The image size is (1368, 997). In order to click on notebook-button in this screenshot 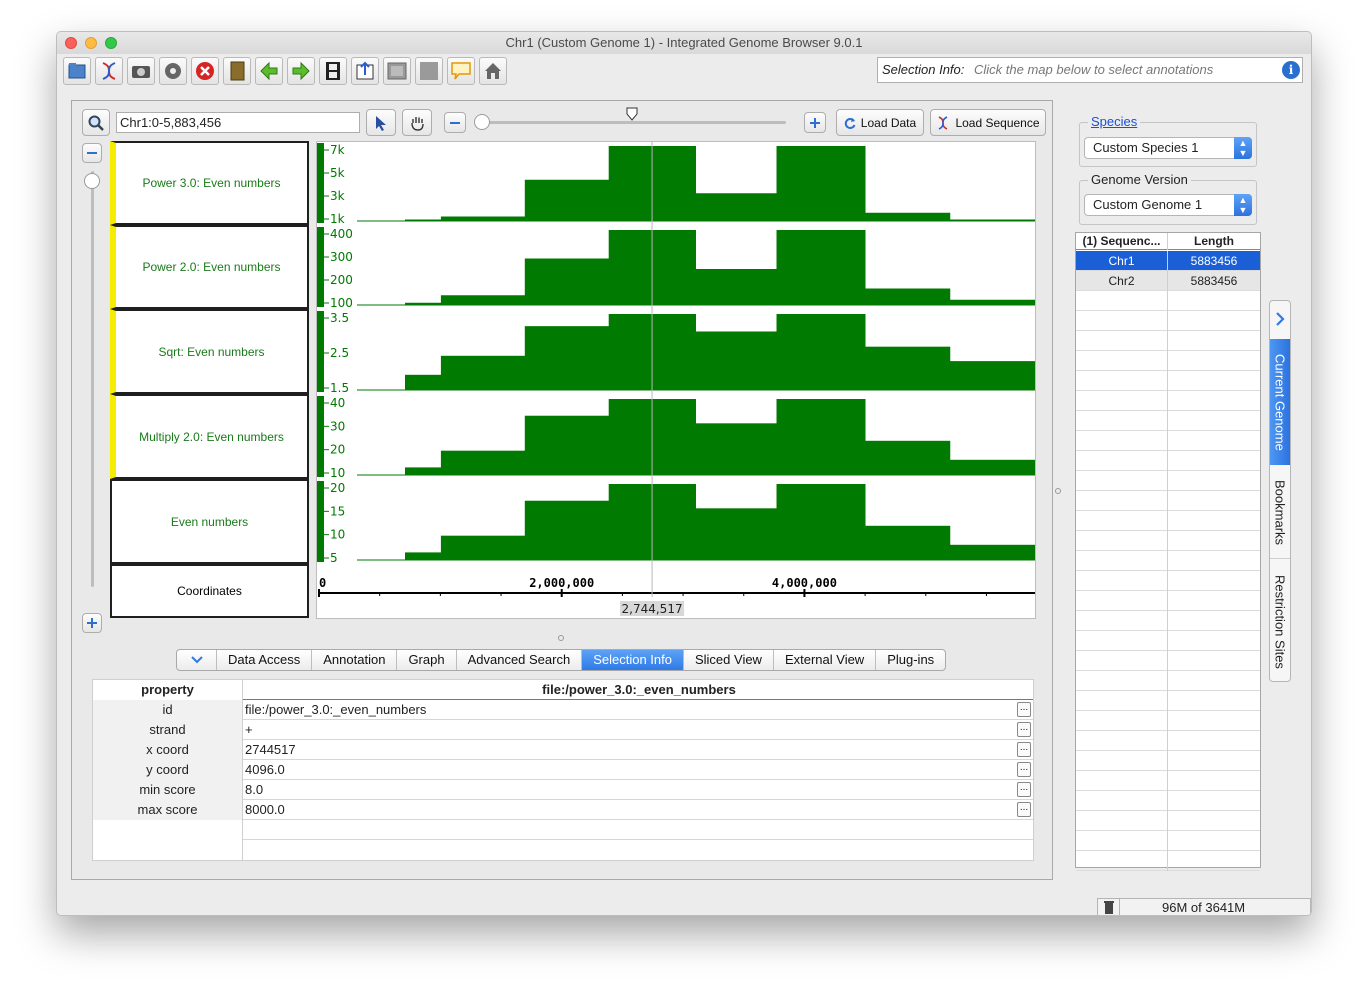, I will do `click(237, 71)`.